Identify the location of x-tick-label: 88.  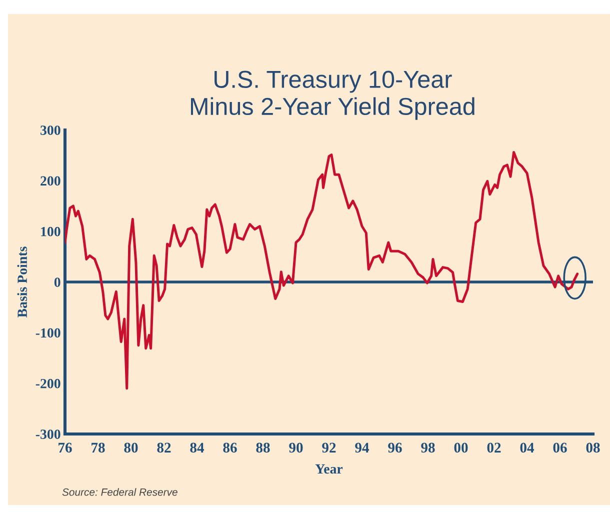
(263, 447).